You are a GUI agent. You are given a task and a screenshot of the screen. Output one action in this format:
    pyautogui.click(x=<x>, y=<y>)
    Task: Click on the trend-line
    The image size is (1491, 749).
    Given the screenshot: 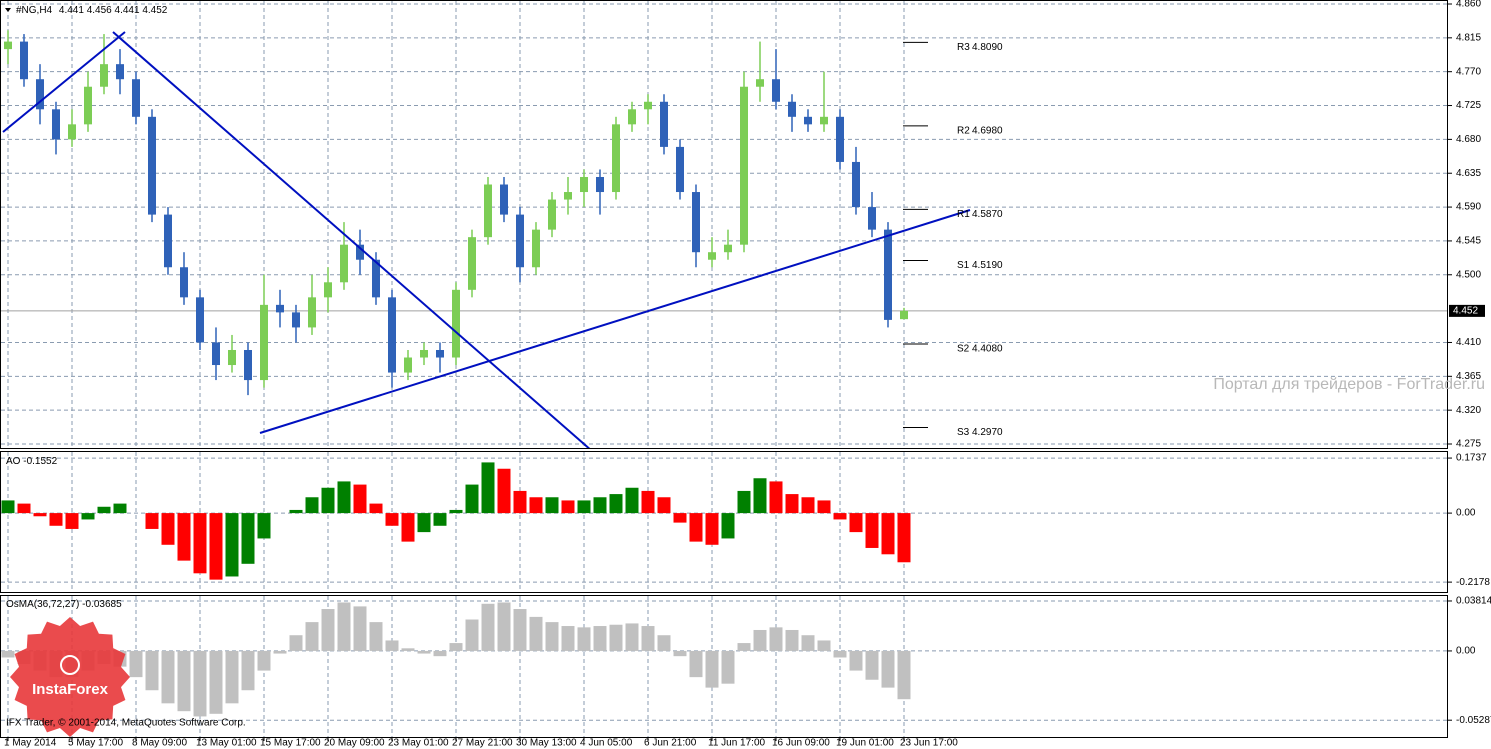 What is the action you would take?
    pyautogui.click(x=64, y=82)
    